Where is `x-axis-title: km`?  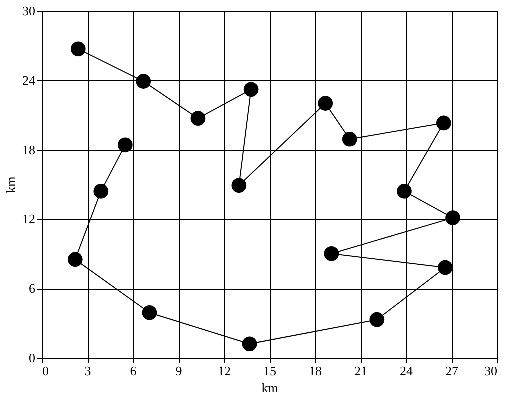
x-axis-title: km is located at coordinates (270, 388).